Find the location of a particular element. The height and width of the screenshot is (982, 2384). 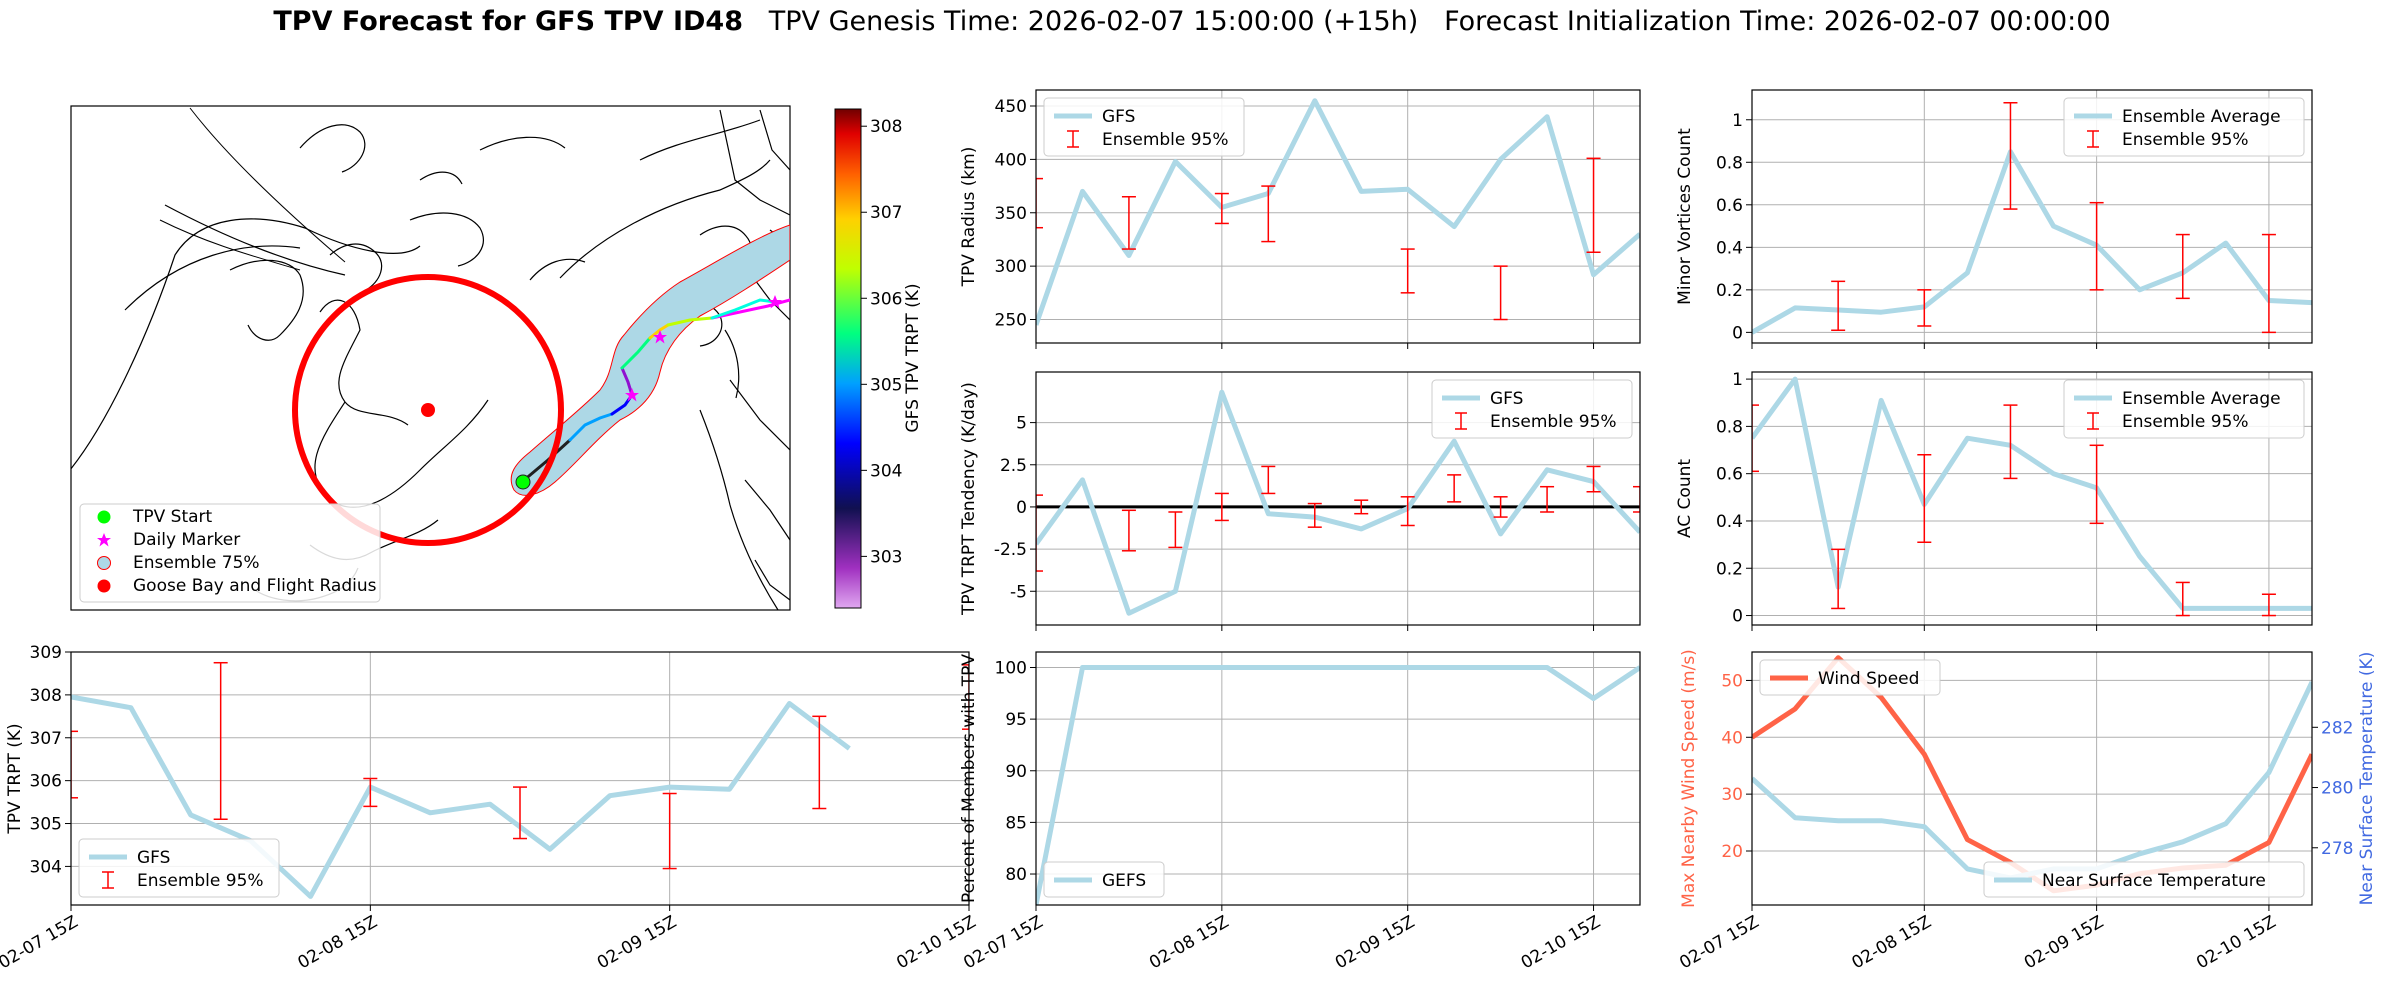

y-tick-label: 85 is located at coordinates (1016, 823).